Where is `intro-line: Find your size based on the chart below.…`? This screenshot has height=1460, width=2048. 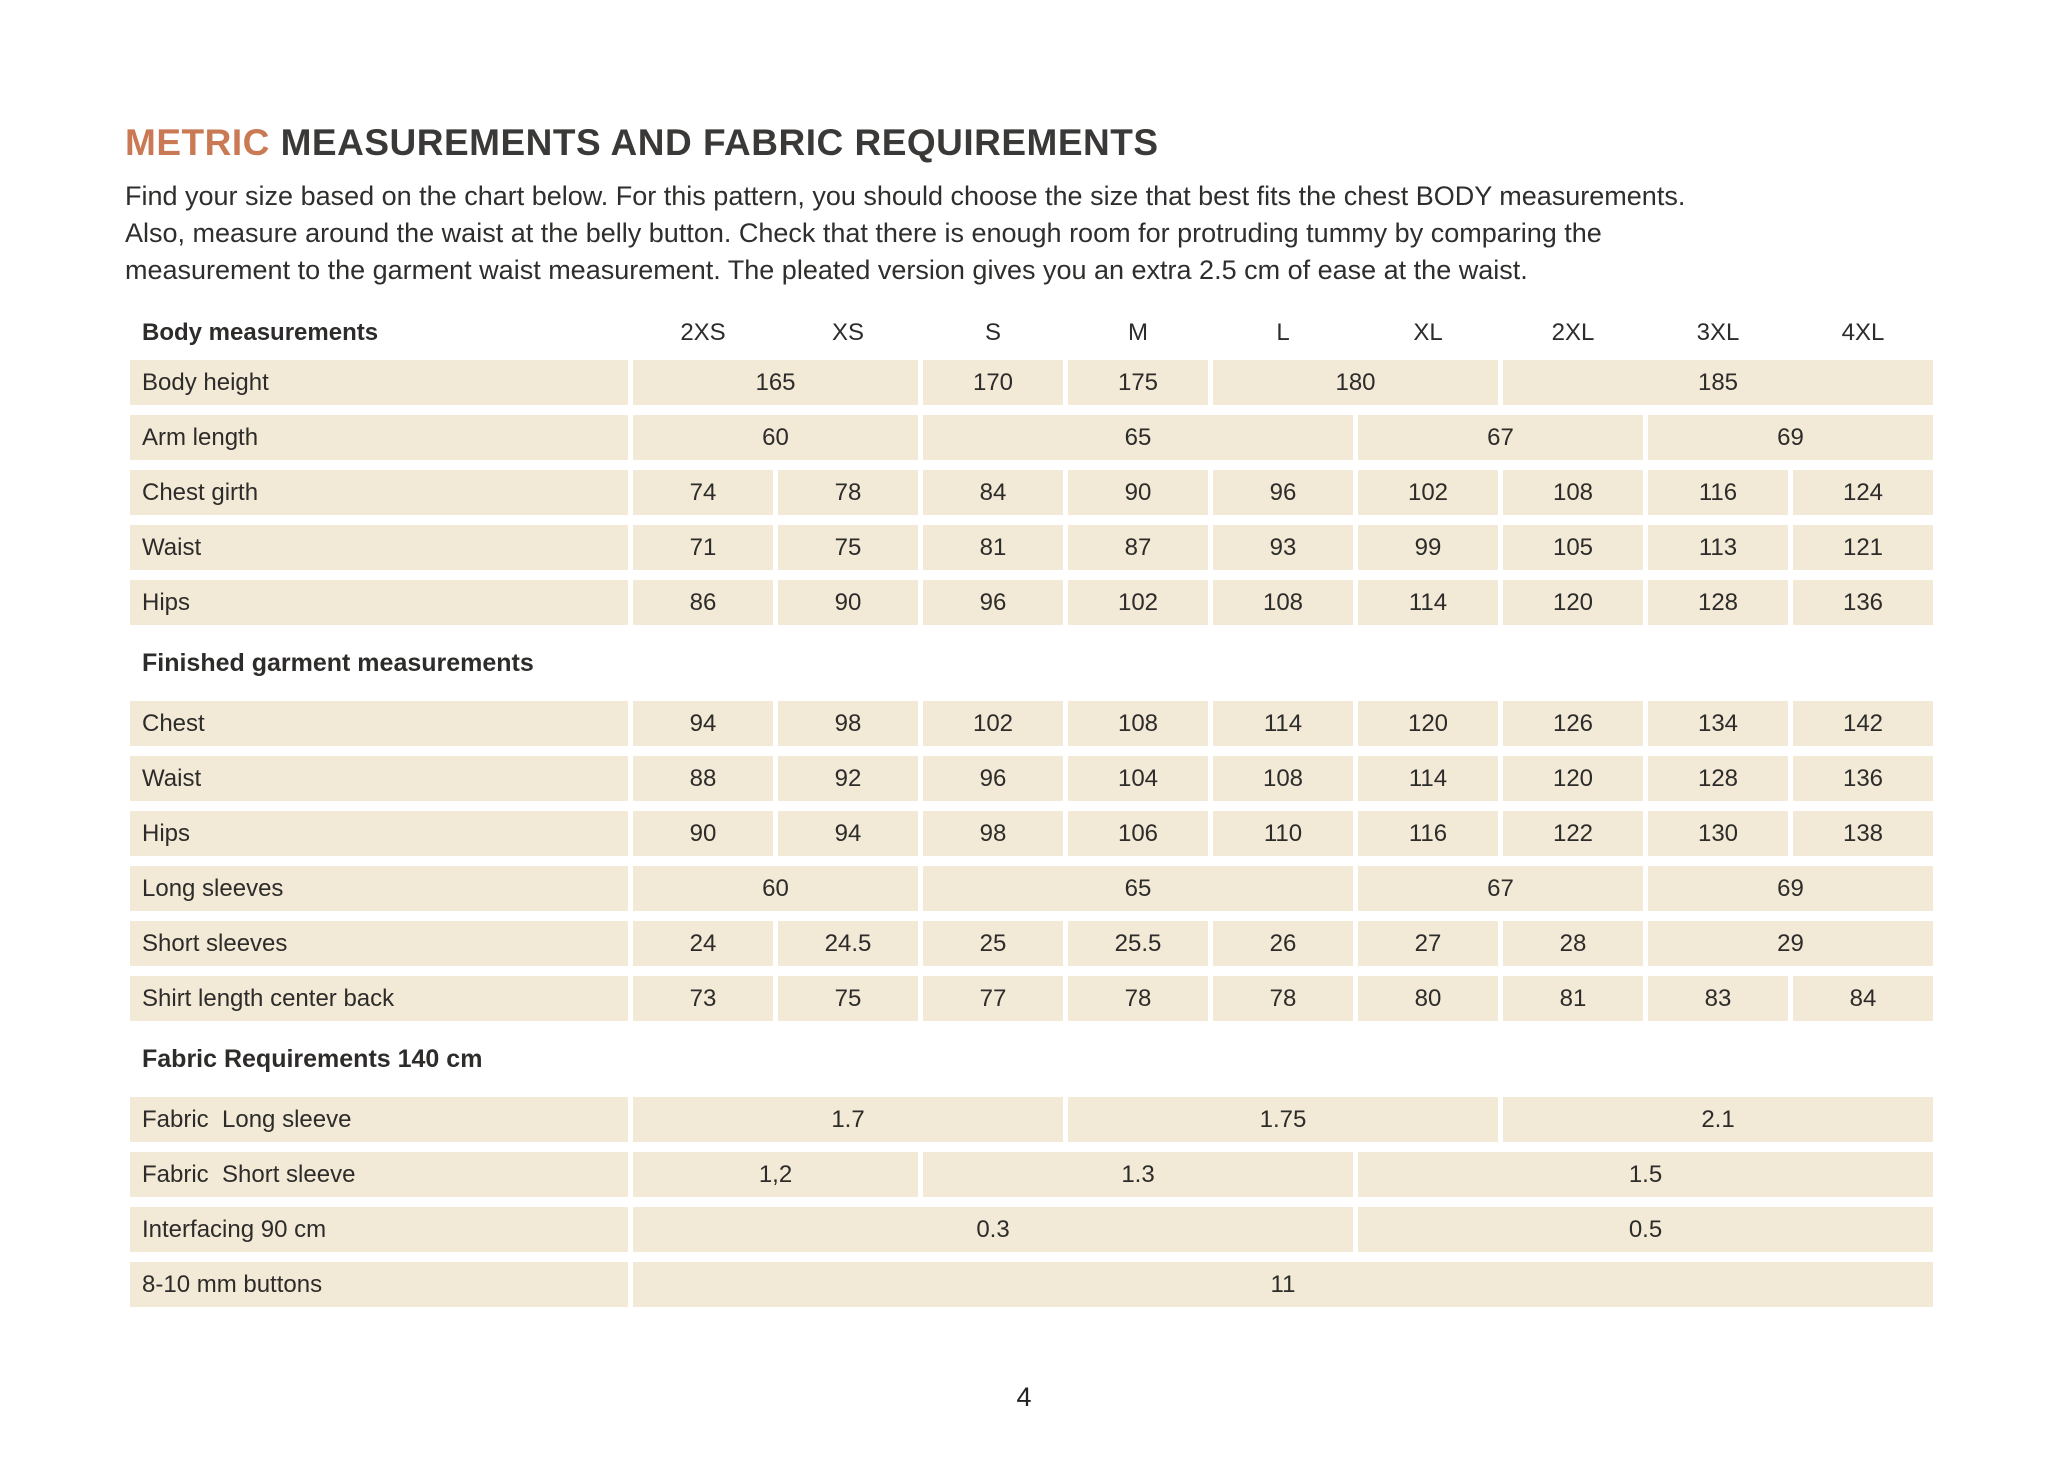
intro-line: Find your size based on the chart below.… is located at coordinates (905, 196).